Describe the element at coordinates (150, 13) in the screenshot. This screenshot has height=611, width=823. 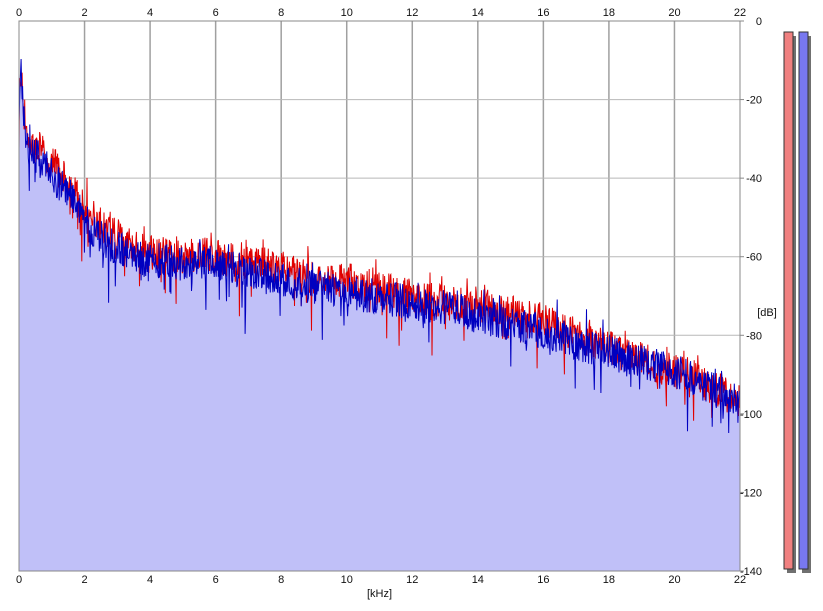
I see `x-tick-label-top: 4` at that location.